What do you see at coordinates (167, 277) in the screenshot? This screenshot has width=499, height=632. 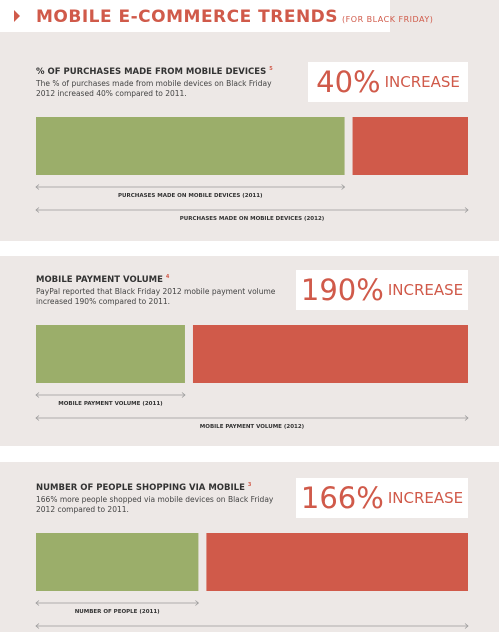 I see `footnote: 4` at bounding box center [167, 277].